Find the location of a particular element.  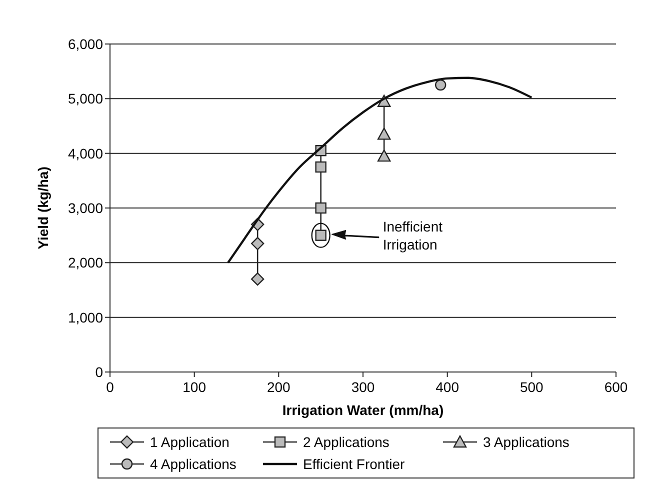

x-tick-label: 400 is located at coordinates (448, 387).